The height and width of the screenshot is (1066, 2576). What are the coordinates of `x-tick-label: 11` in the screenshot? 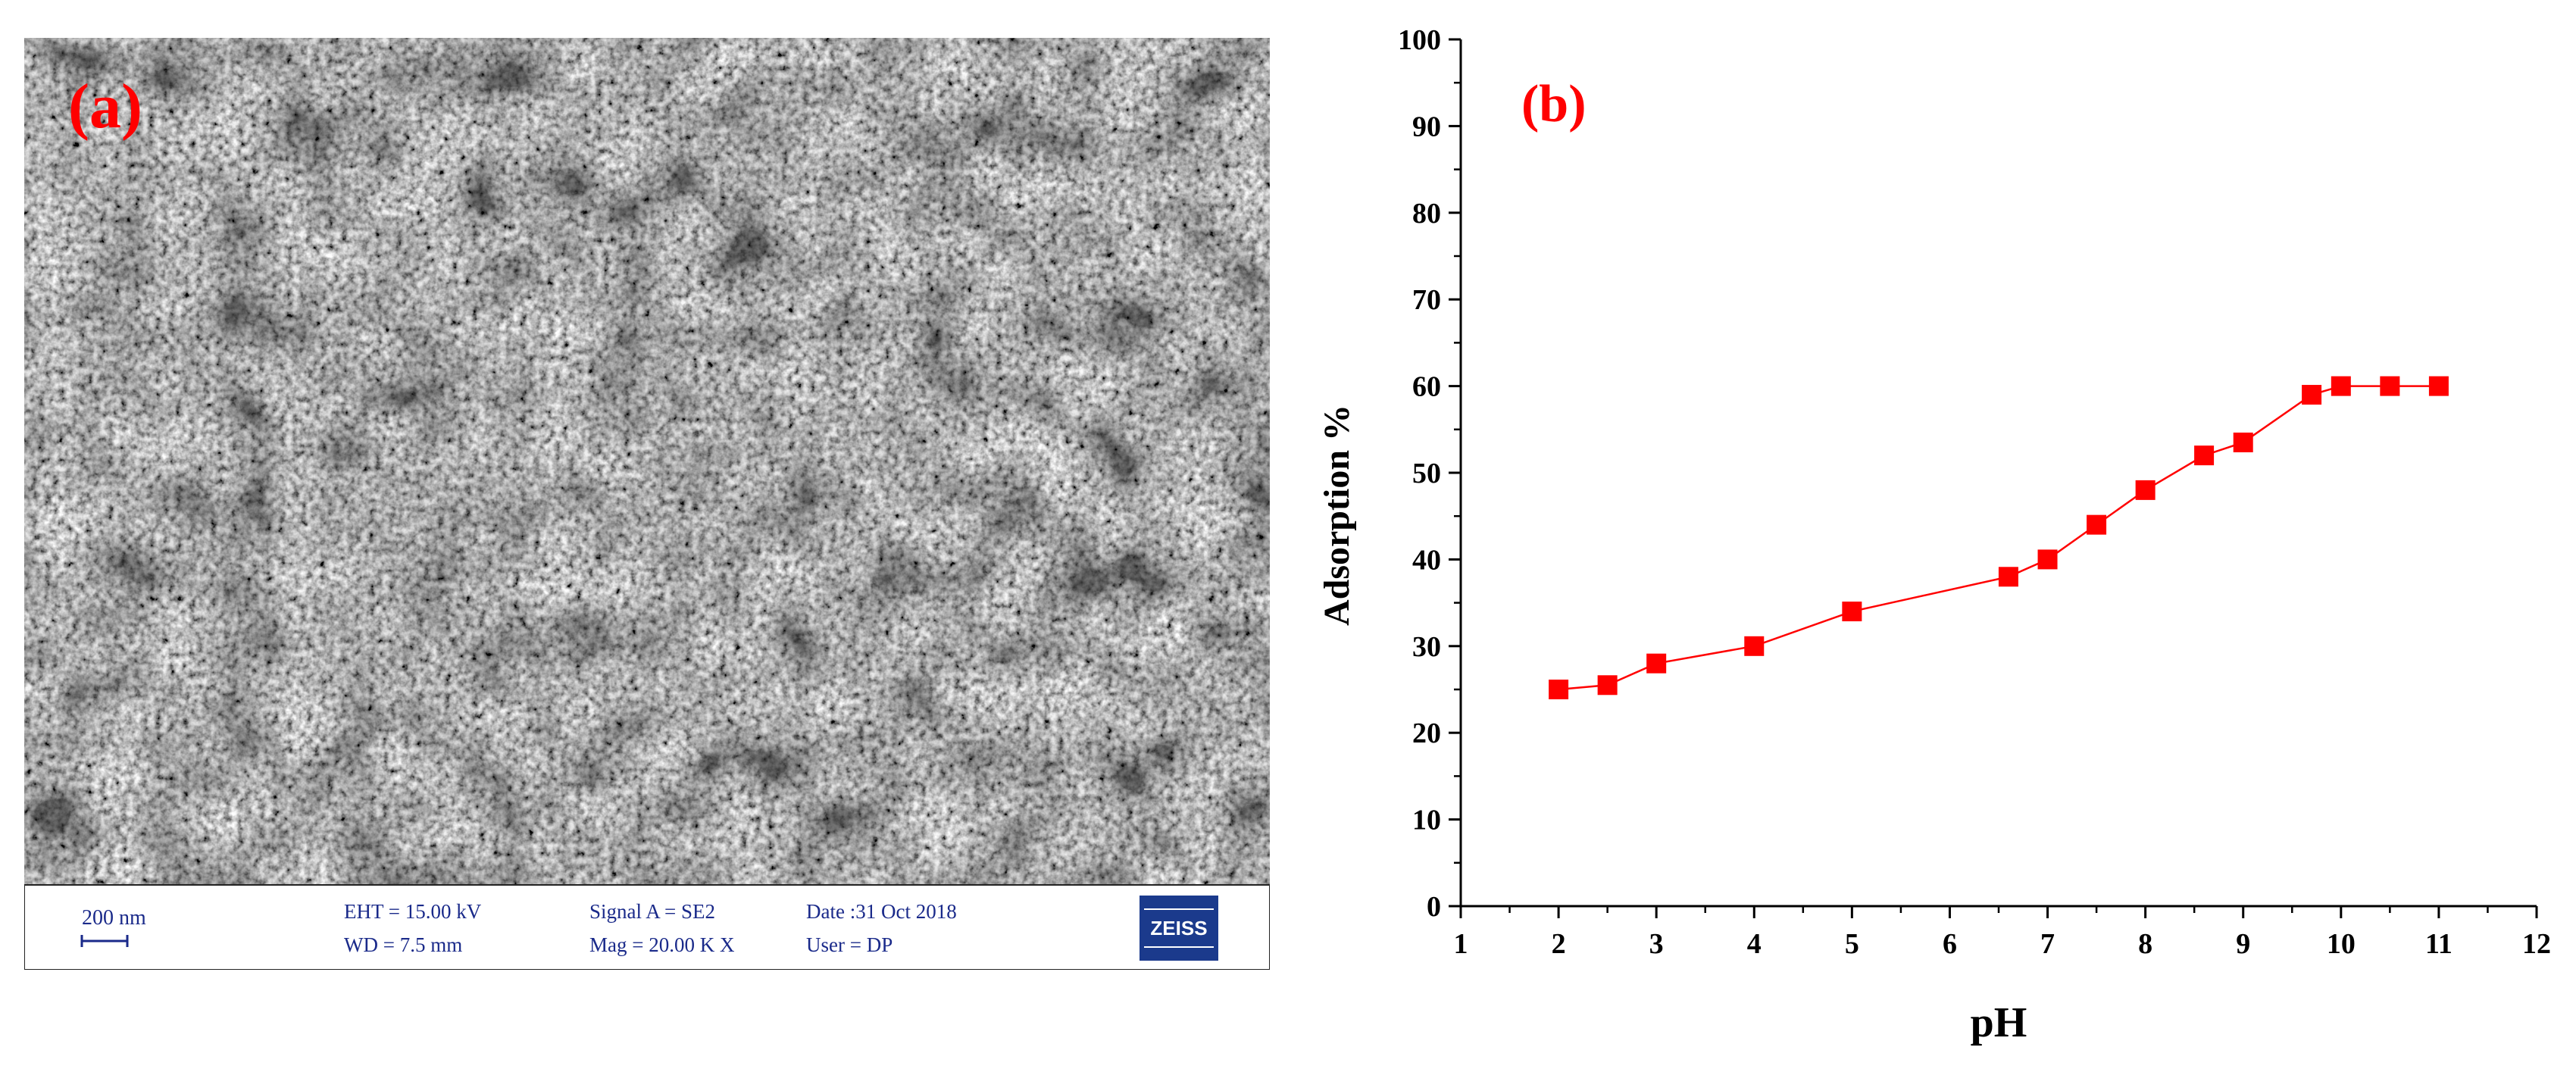 It's located at (2439, 944).